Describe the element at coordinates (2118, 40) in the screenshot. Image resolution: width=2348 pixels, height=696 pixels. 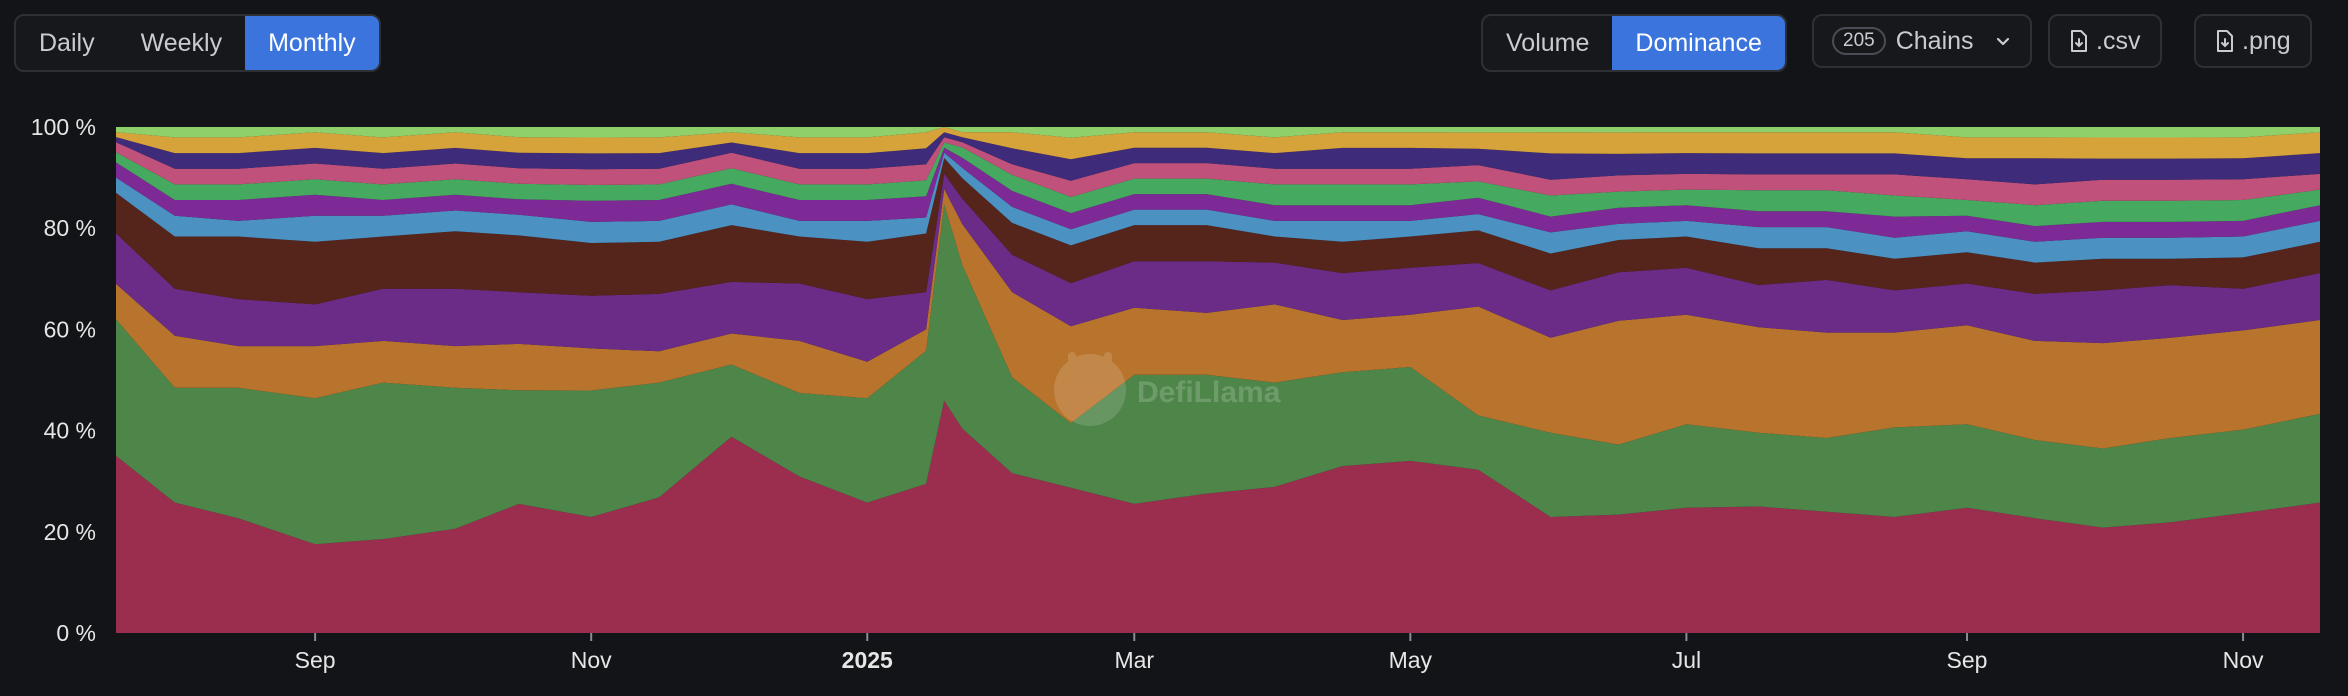
I see `export-csv-label: .csv` at that location.